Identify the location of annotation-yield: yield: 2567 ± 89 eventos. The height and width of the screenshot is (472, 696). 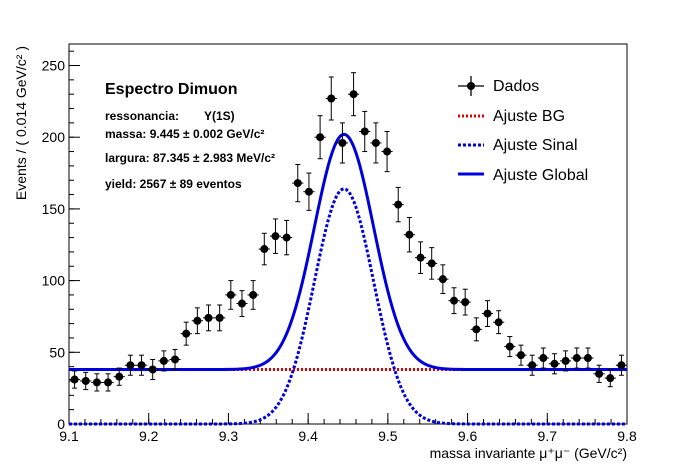
(173, 184).